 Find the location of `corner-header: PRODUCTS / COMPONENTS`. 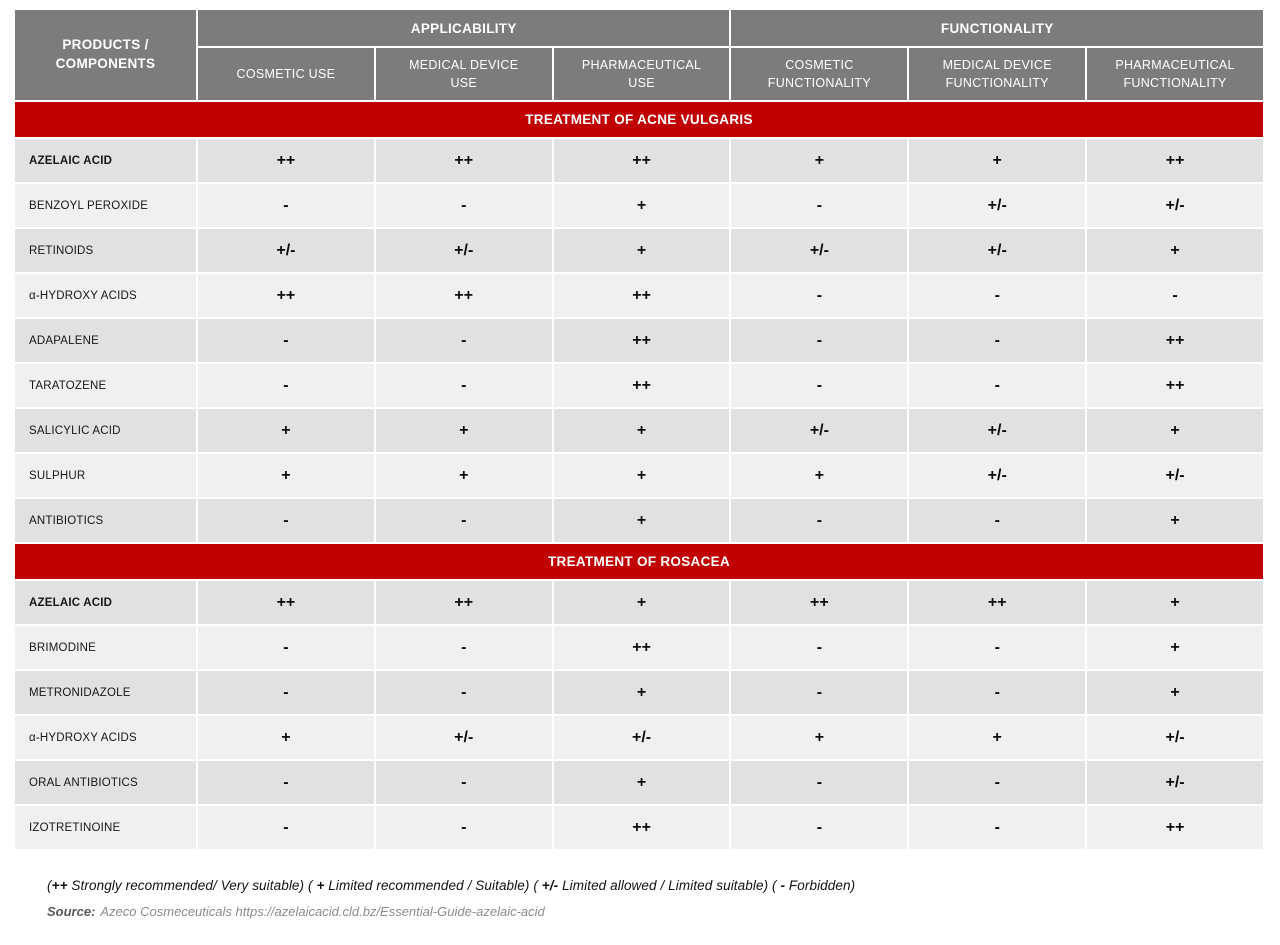

corner-header: PRODUCTS / COMPONENTS is located at coordinates (105, 55).